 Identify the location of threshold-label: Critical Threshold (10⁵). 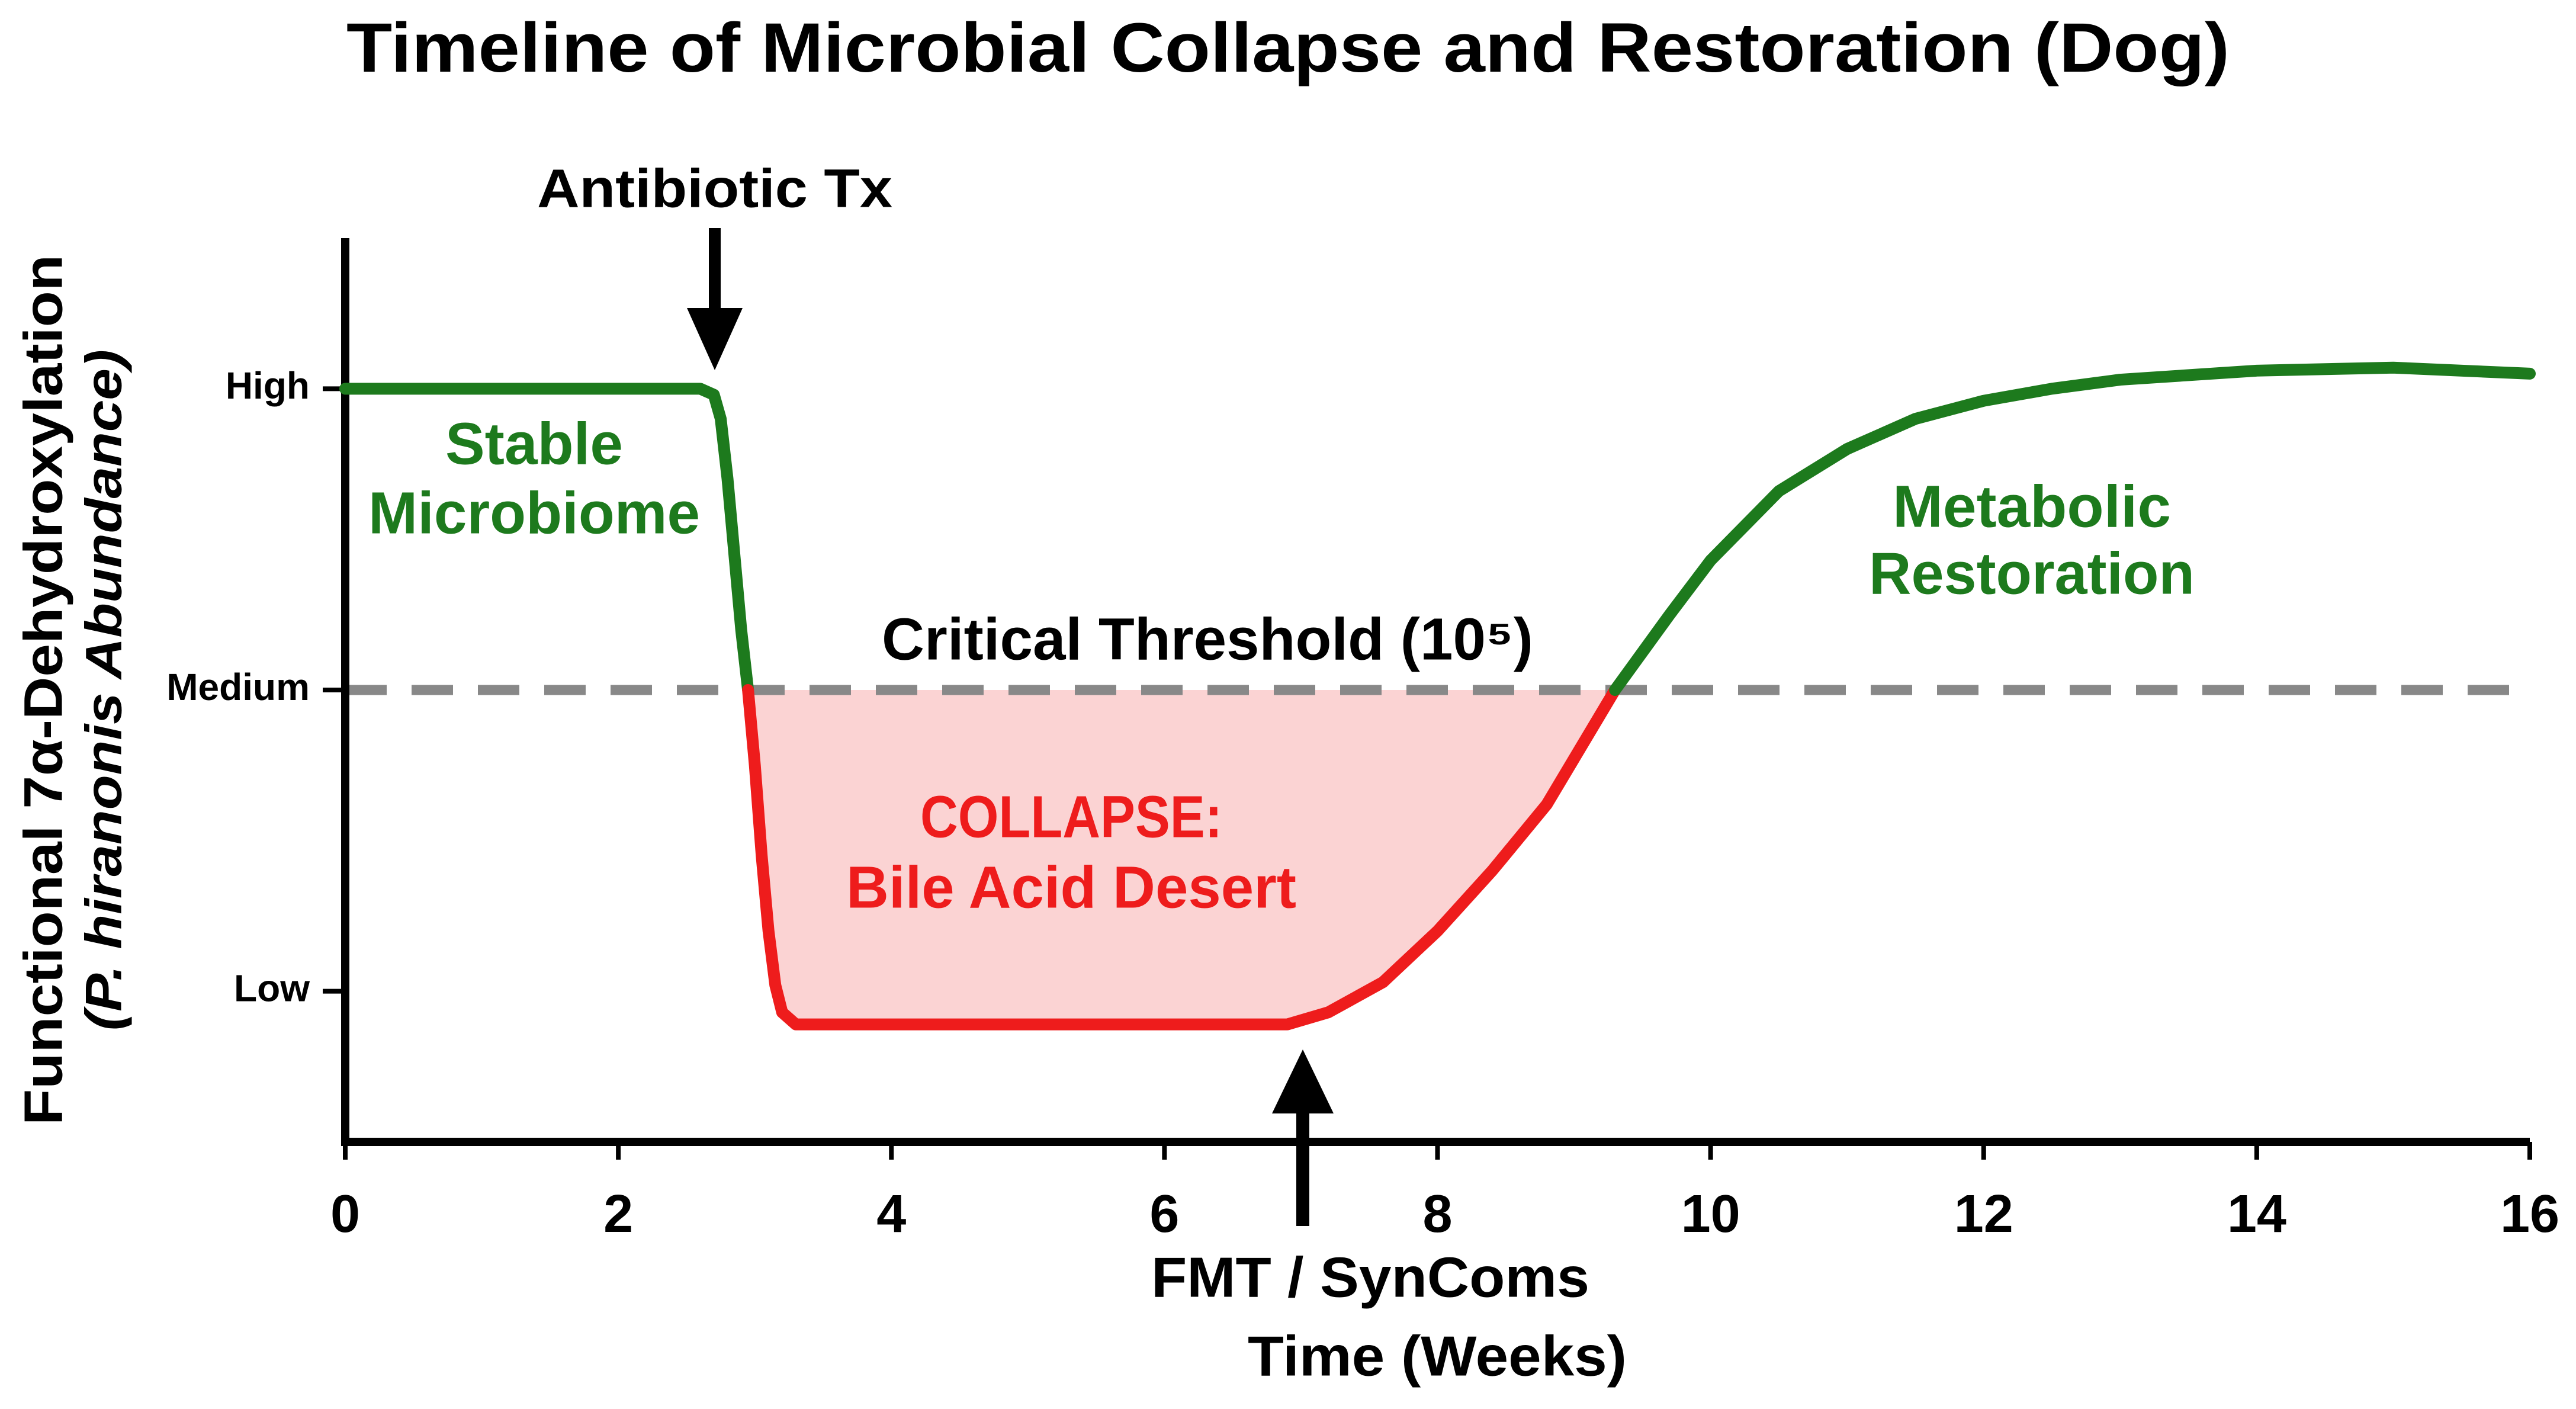
(1207, 639).